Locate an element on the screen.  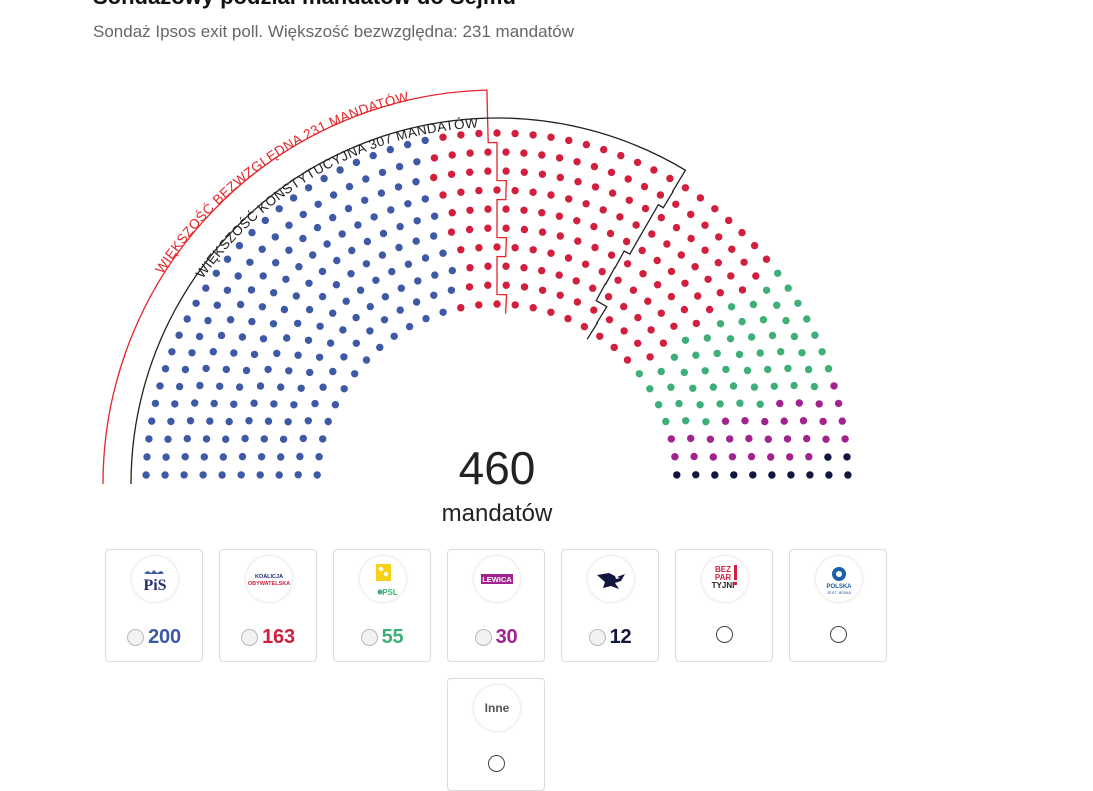
ko-logo: KOALICJA OBYWATELSKA is located at coordinates (269, 579).